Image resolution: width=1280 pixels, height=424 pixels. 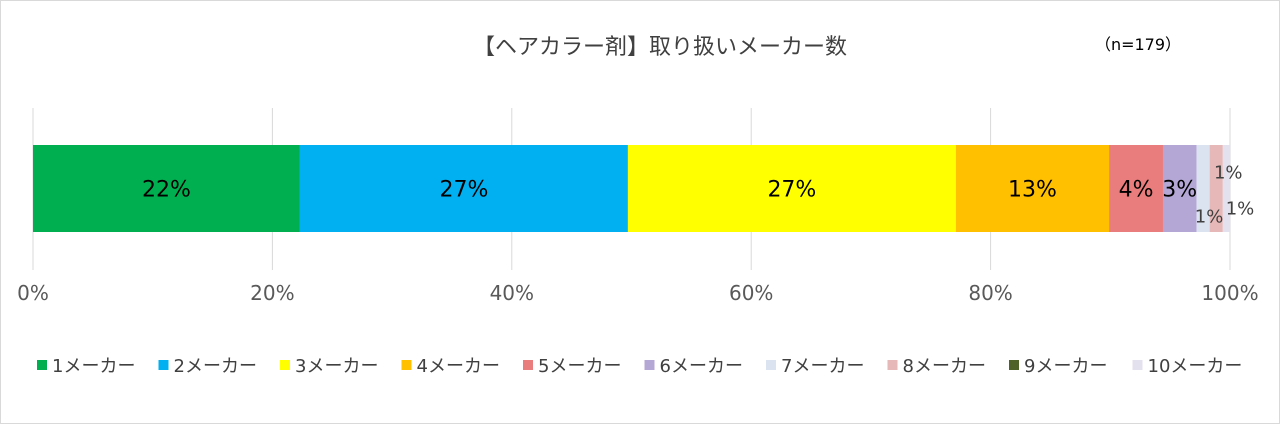 I want to click on legend-label: 8メーカー, so click(x=944, y=366).